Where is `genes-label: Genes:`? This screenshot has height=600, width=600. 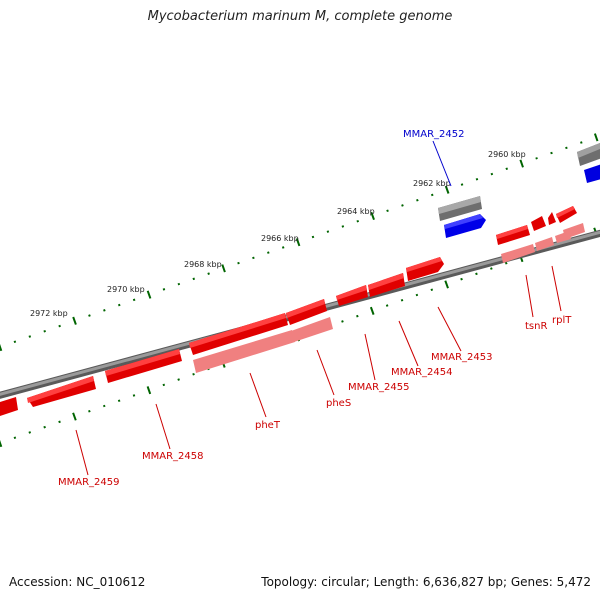
genes-label: Genes: is located at coordinates (531, 582).